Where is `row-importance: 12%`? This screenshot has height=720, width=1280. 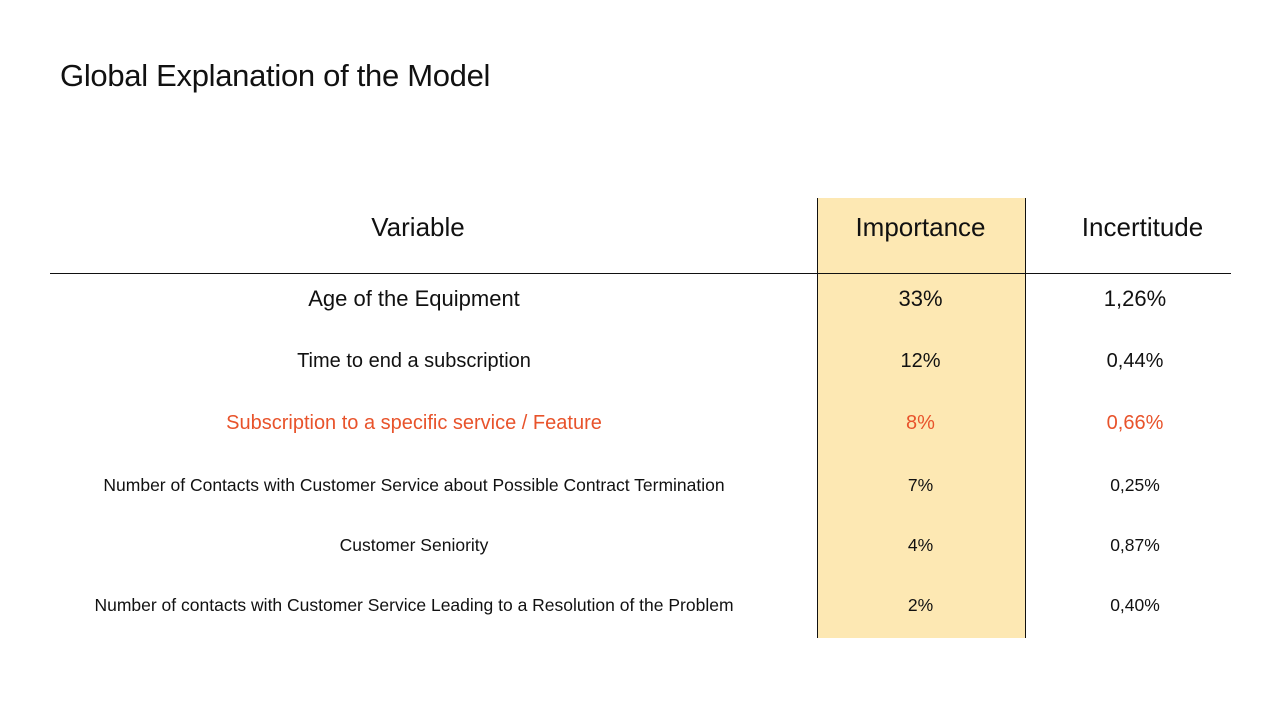 row-importance: 12% is located at coordinates (920, 361).